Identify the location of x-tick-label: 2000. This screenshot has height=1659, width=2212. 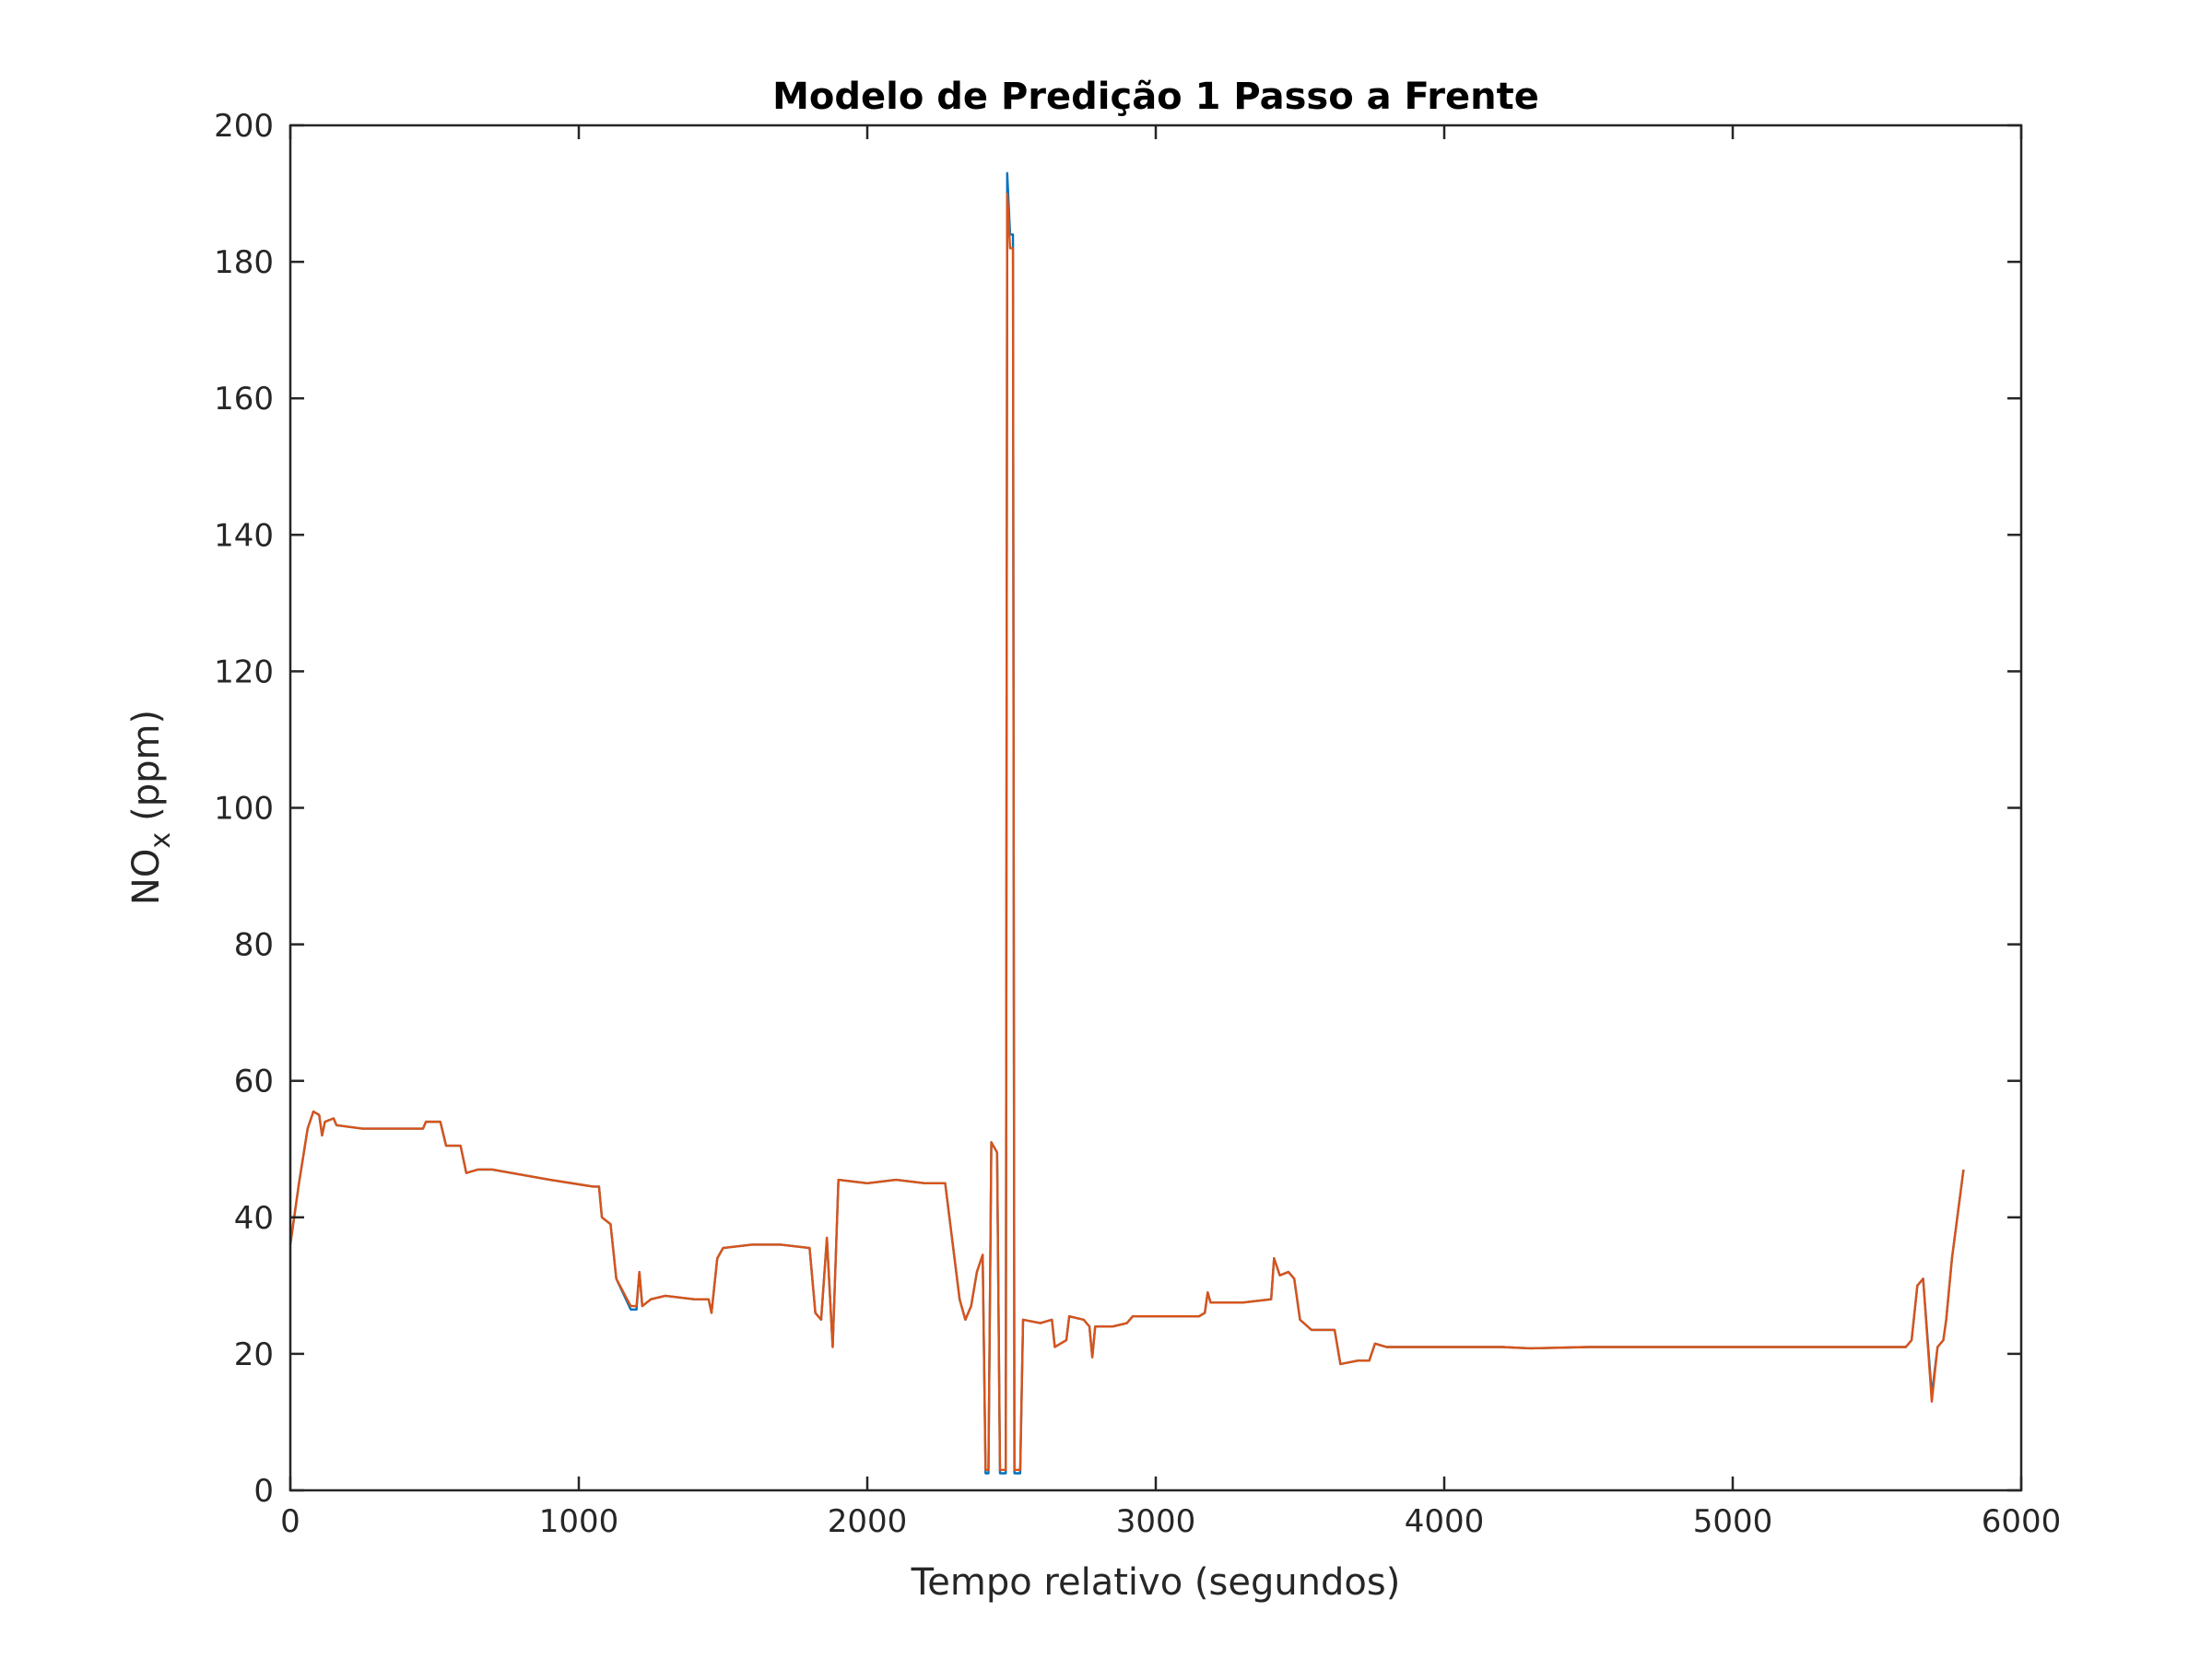
(868, 1521).